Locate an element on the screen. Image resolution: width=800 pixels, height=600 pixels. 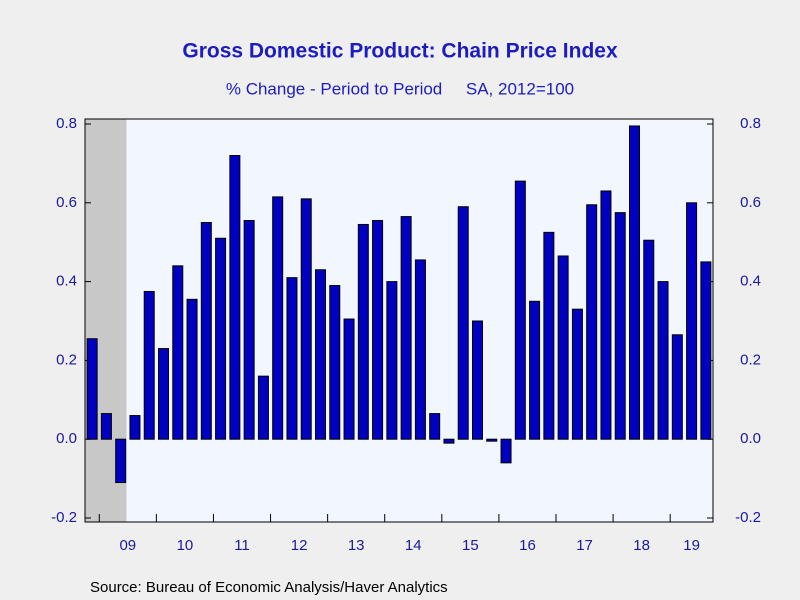
y-tick-label: 0.6 is located at coordinates (66, 202).